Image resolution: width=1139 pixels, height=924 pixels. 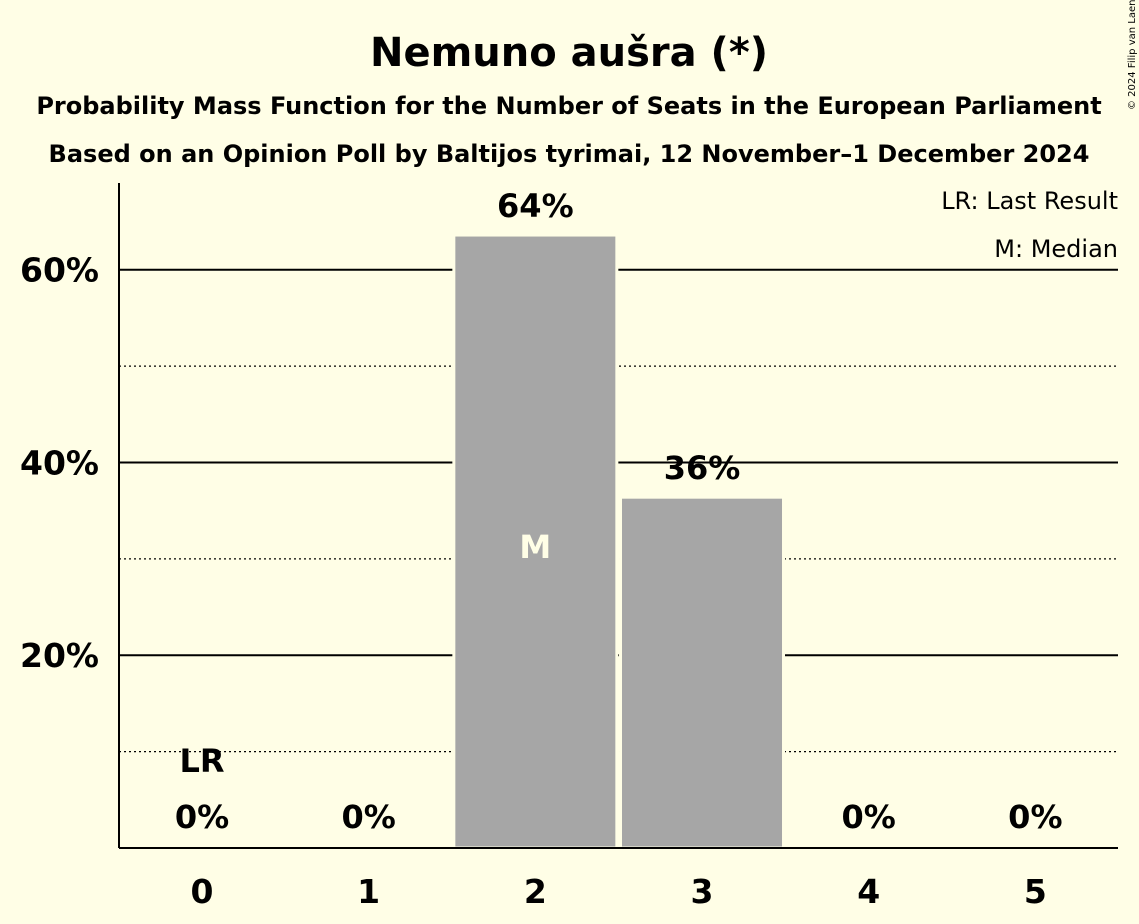 I want to click on legend-median: M: Median, so click(x=1056, y=249).